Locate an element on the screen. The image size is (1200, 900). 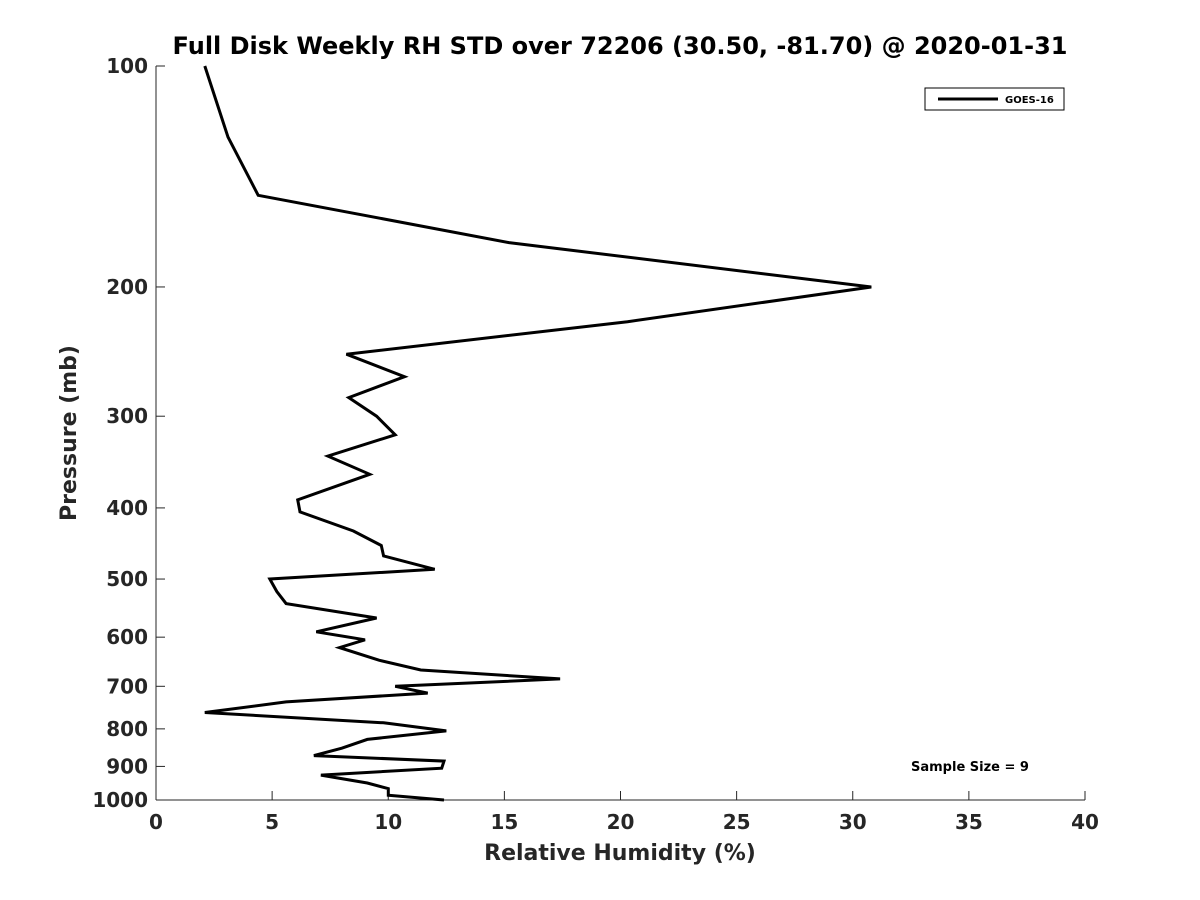
x-tick-label: 5 is located at coordinates (272, 822).